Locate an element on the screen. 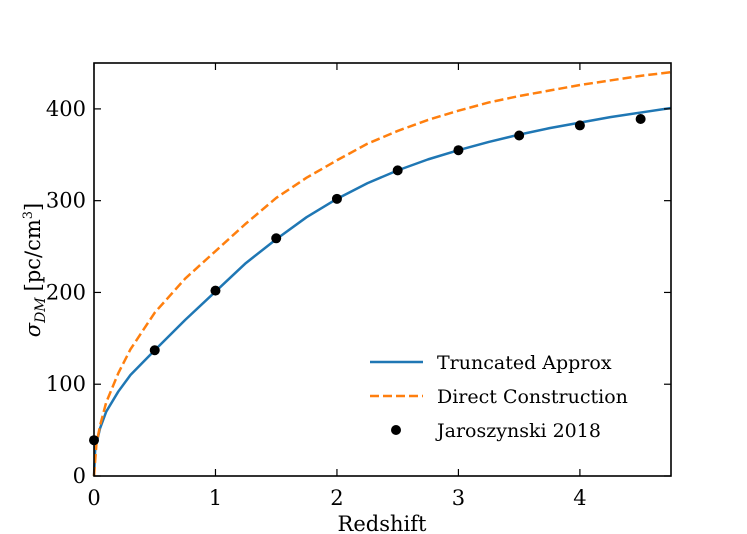 This screenshot has height=534, width=747. x-tick-label: 1 is located at coordinates (215, 498).